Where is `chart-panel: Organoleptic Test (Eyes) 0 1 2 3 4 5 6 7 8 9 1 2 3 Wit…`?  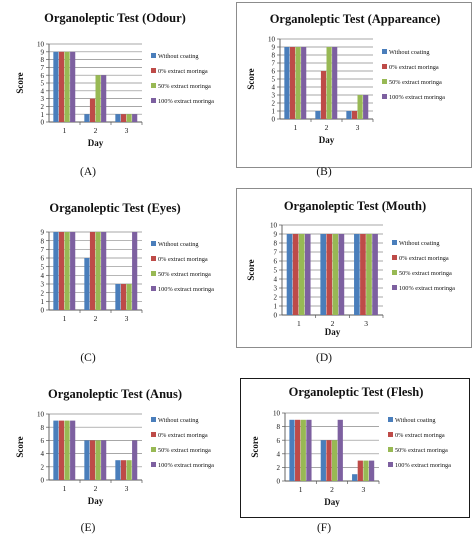
chart-panel: Organoleptic Test (Eyes) 0 1 2 3 4 5 6 7 8 9 1 2 3 Wit… is located at coordinates (115, 268).